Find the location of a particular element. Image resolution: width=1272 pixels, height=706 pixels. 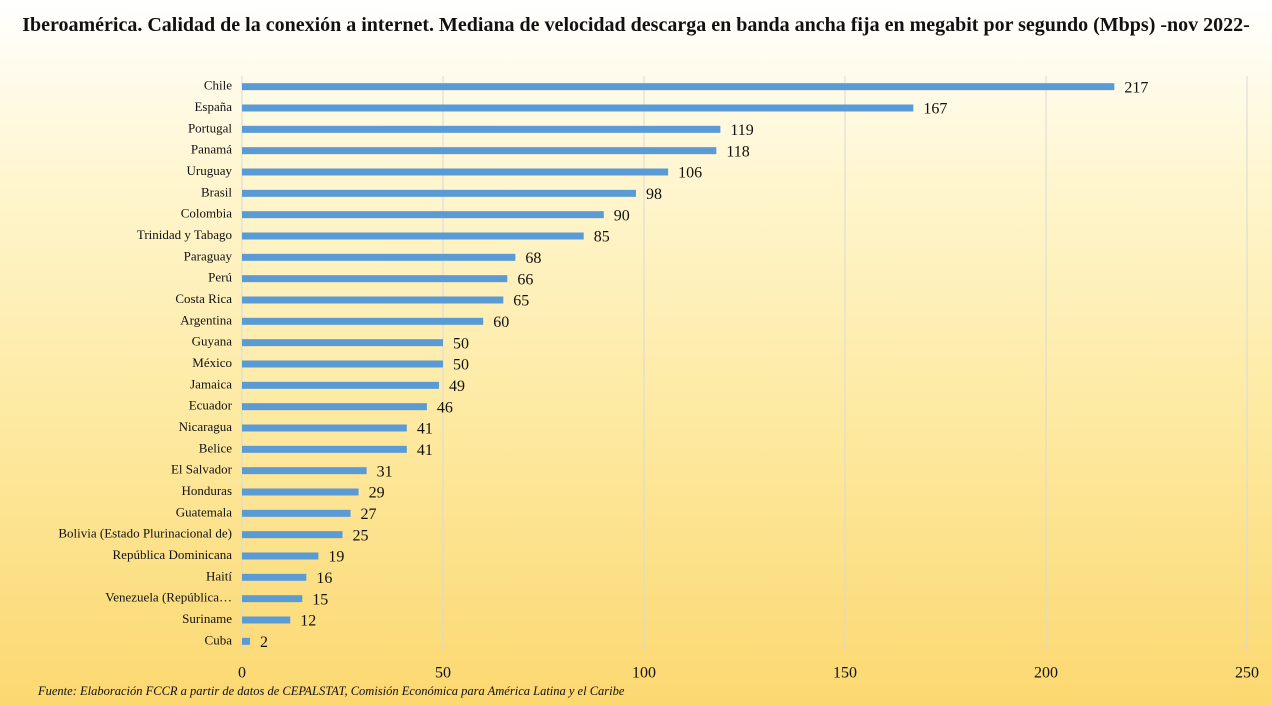

x-tick-label: 150 is located at coordinates (845, 673).